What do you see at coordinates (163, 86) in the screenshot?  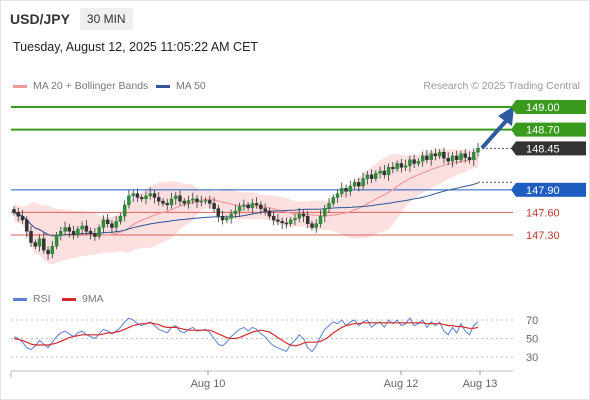 I see `legend-swatch-ma50` at bounding box center [163, 86].